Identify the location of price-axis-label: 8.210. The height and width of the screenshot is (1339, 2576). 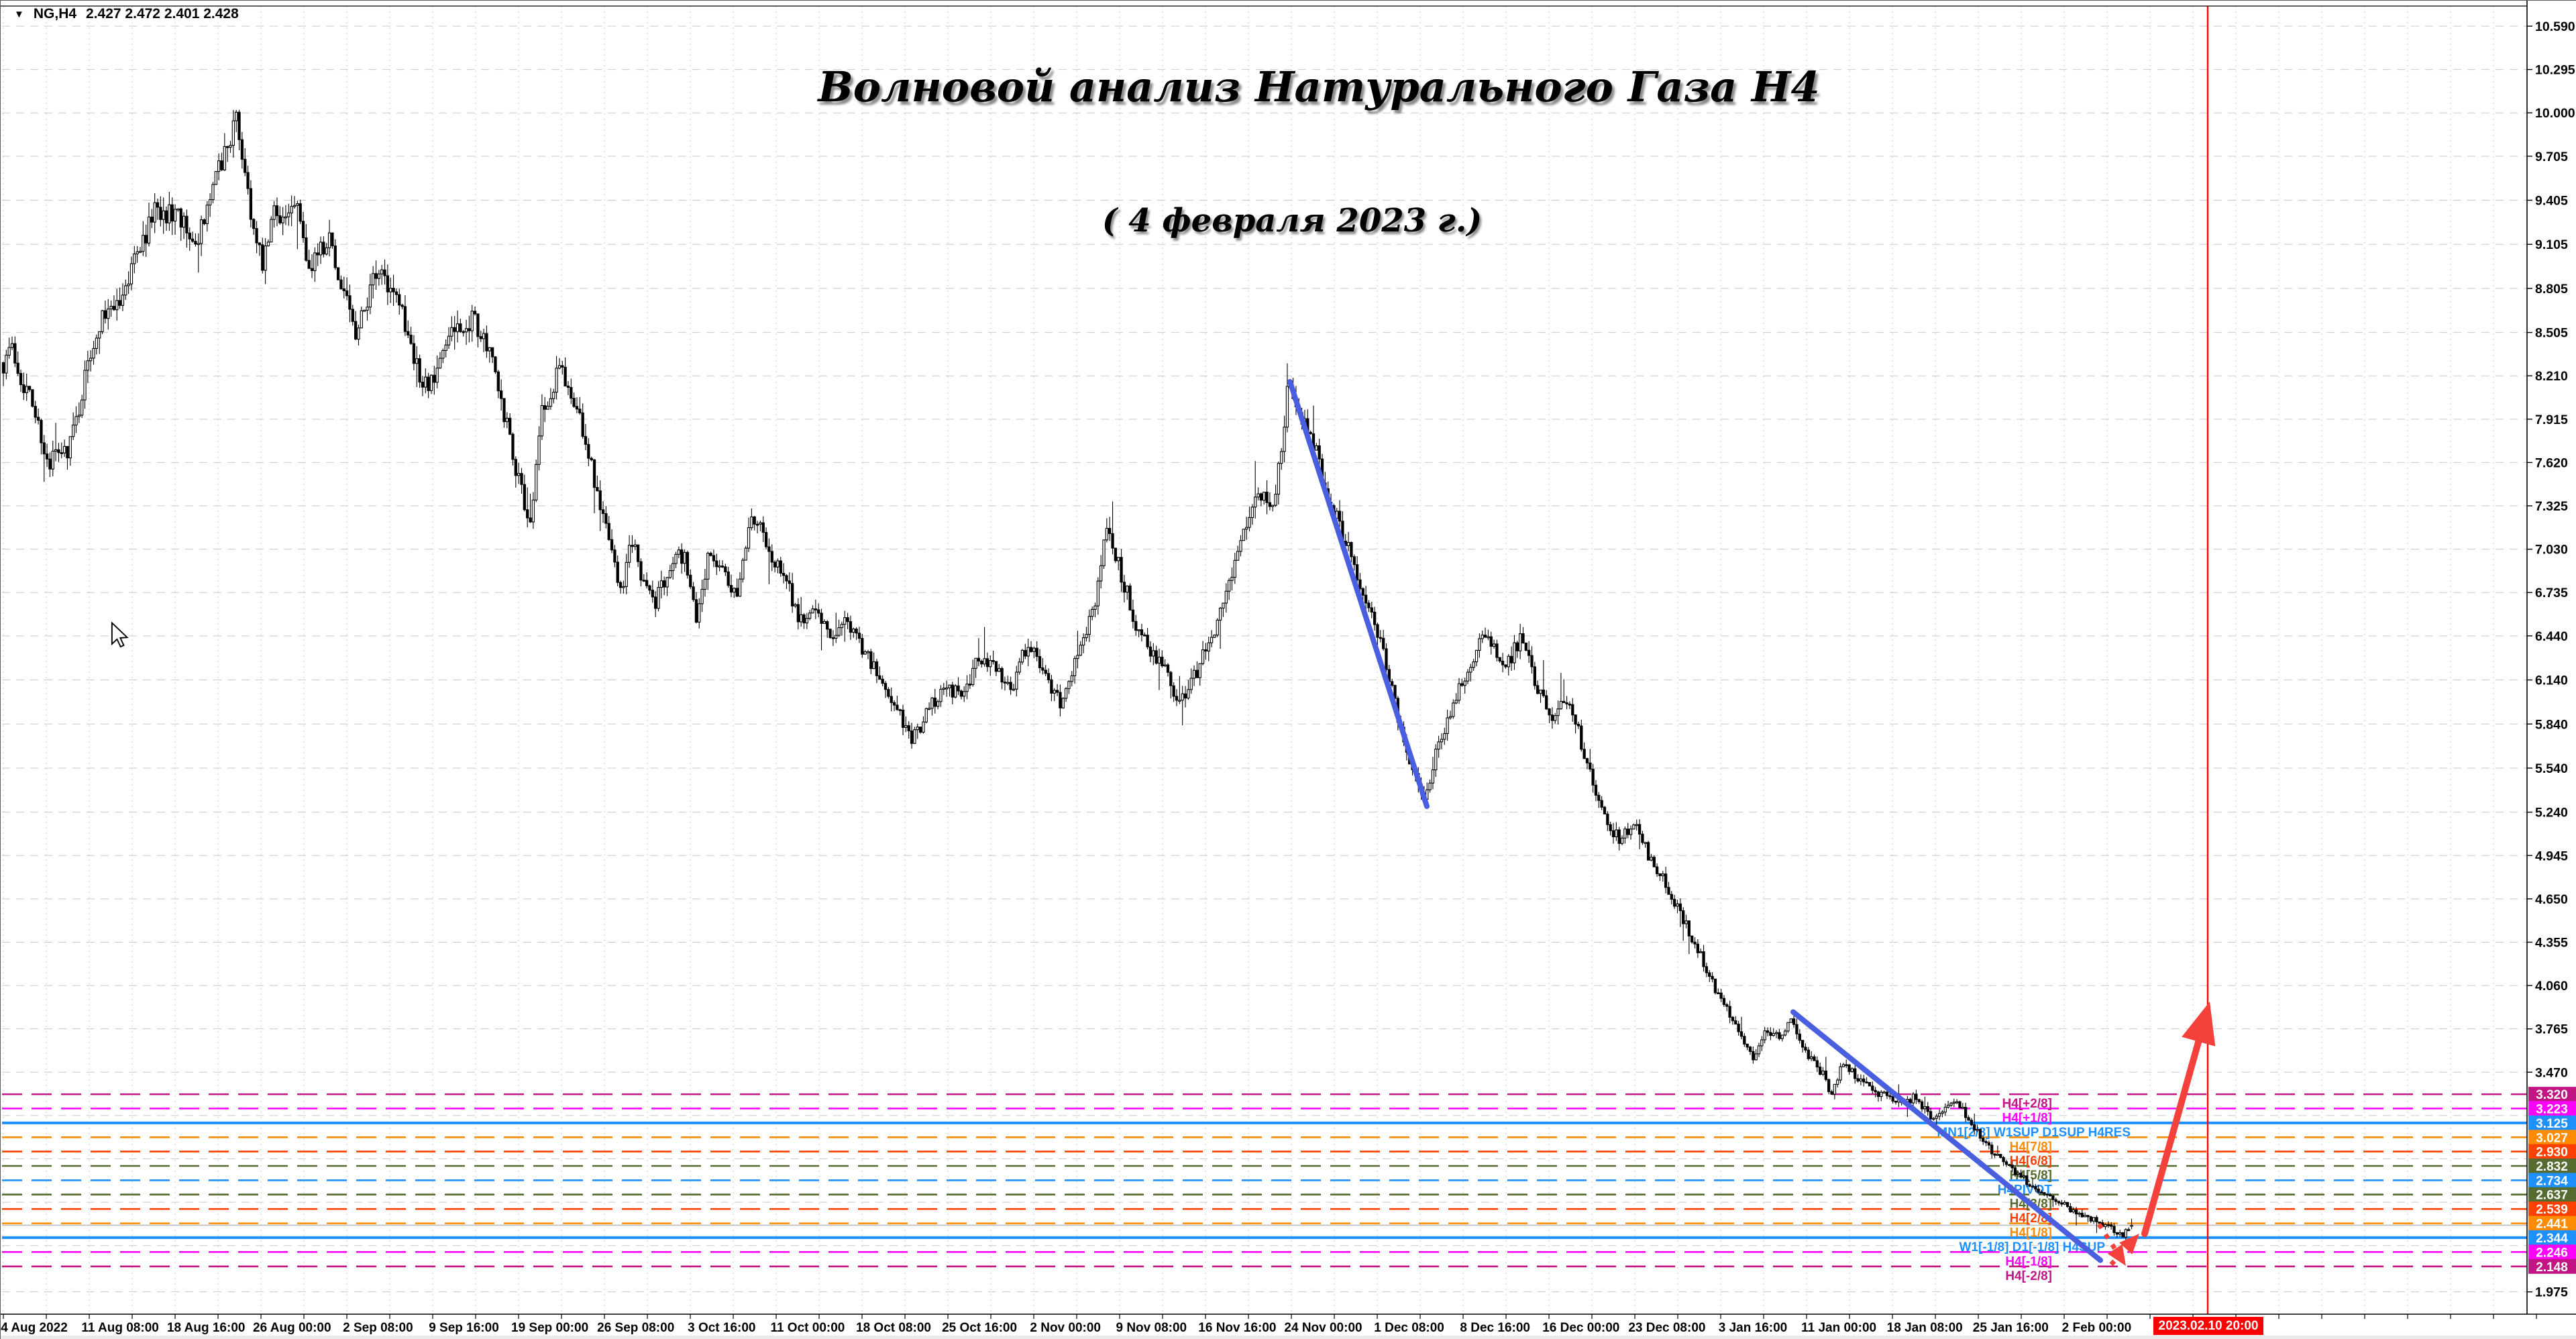
(2551, 376).